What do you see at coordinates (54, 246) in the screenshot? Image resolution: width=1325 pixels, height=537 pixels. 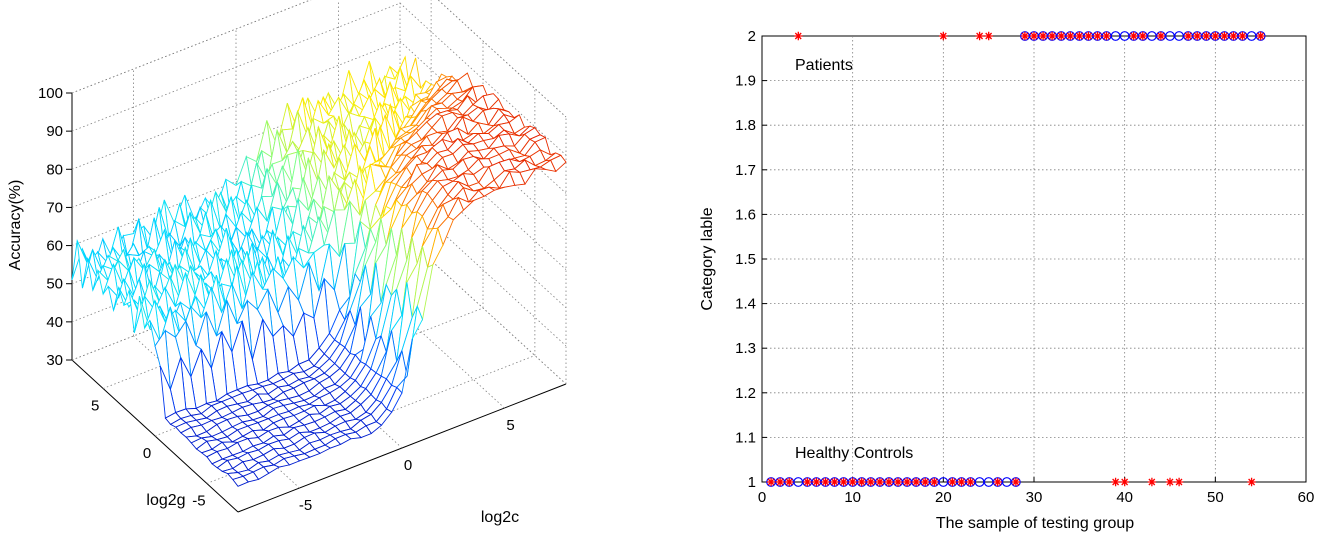 I see `z-tick-label: 60` at bounding box center [54, 246].